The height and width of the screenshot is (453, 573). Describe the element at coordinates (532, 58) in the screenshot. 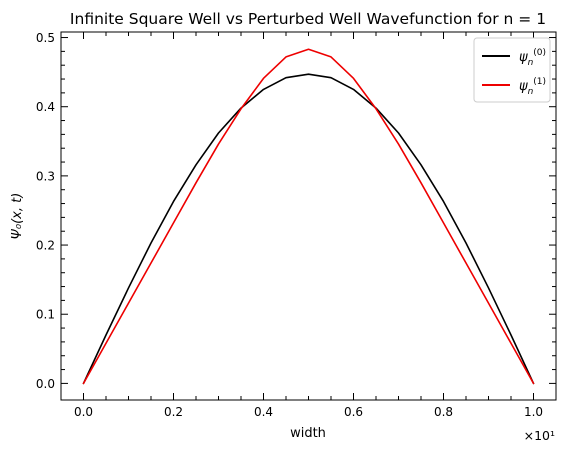

I see `legend-label-series-0: ψn(0)` at that location.